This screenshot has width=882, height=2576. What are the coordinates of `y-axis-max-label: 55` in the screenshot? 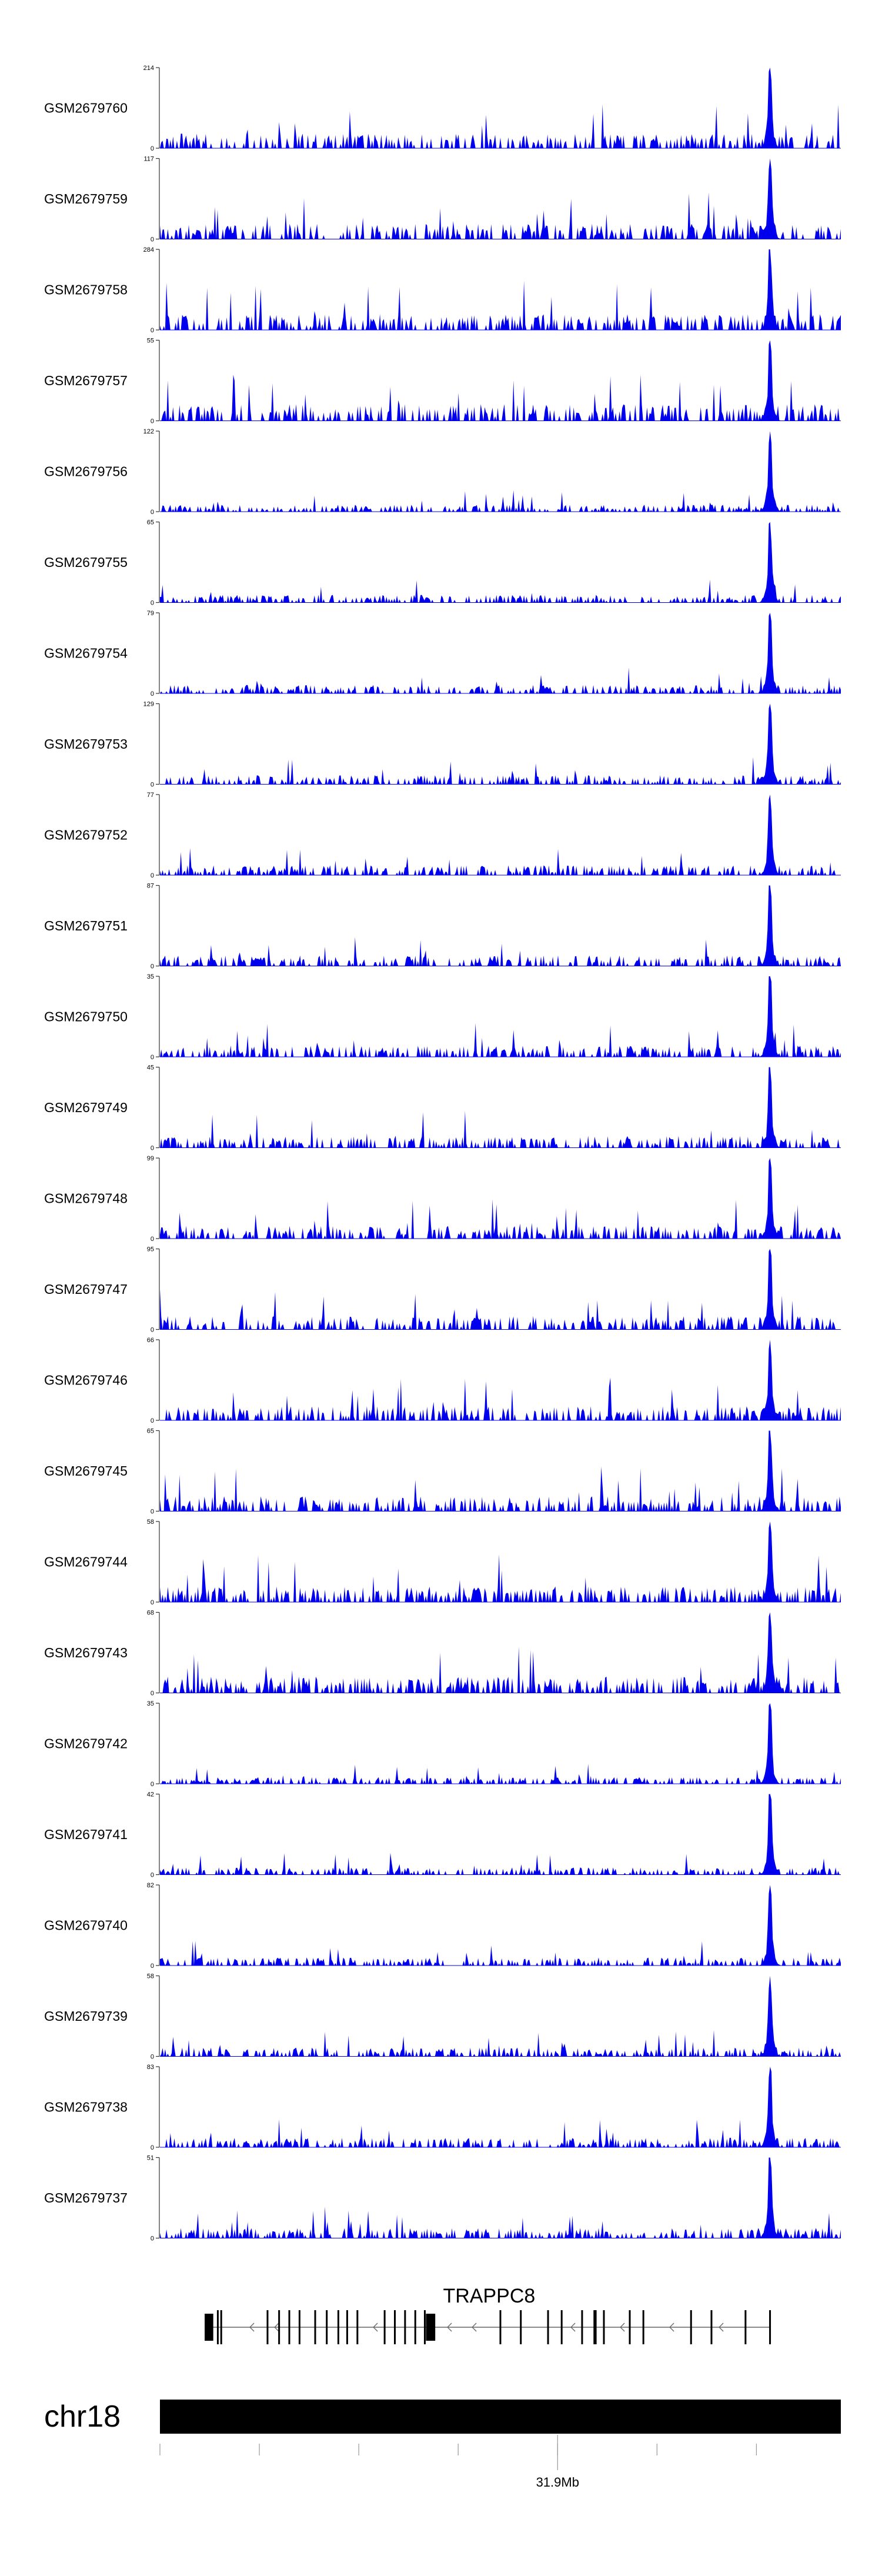 It's located at (150, 341).